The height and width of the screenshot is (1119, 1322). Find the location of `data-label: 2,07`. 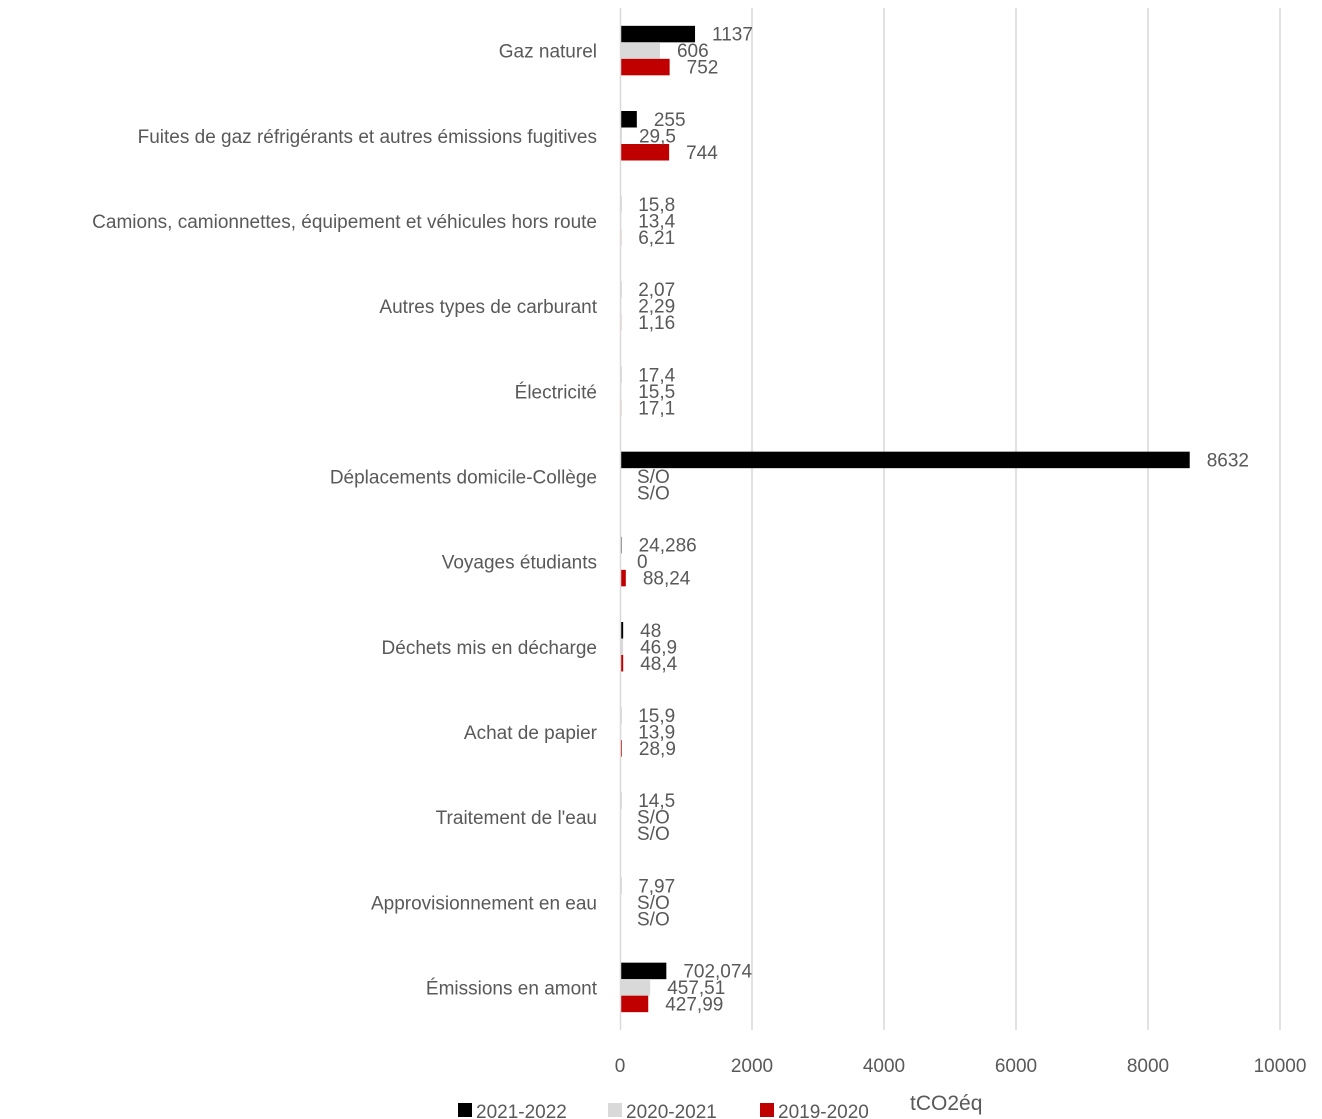

data-label: 2,07 is located at coordinates (656, 290).